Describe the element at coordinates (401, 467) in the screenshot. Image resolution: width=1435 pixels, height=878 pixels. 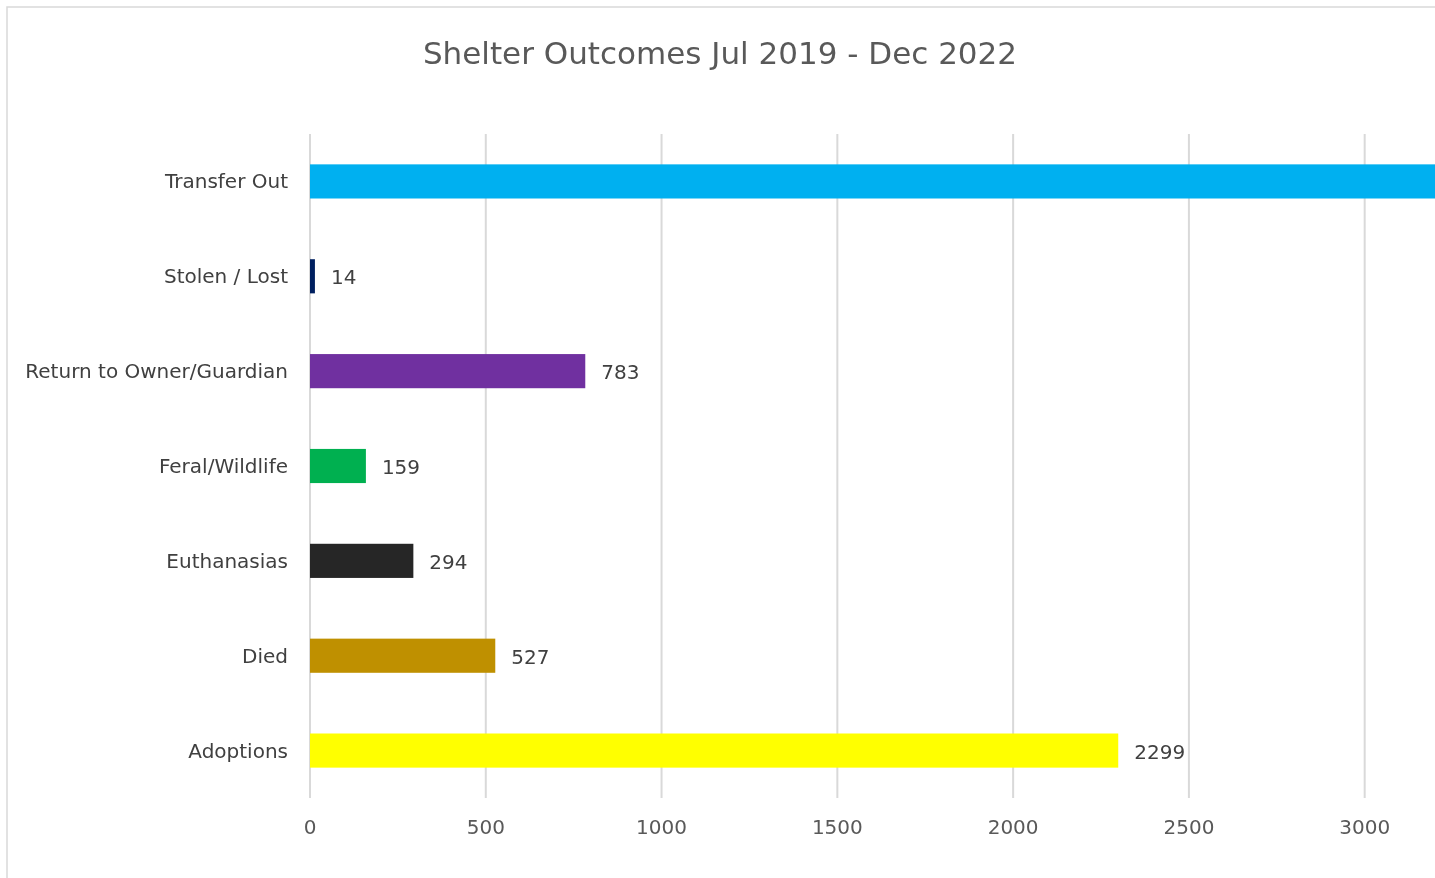
I see `data-label: 159` at that location.